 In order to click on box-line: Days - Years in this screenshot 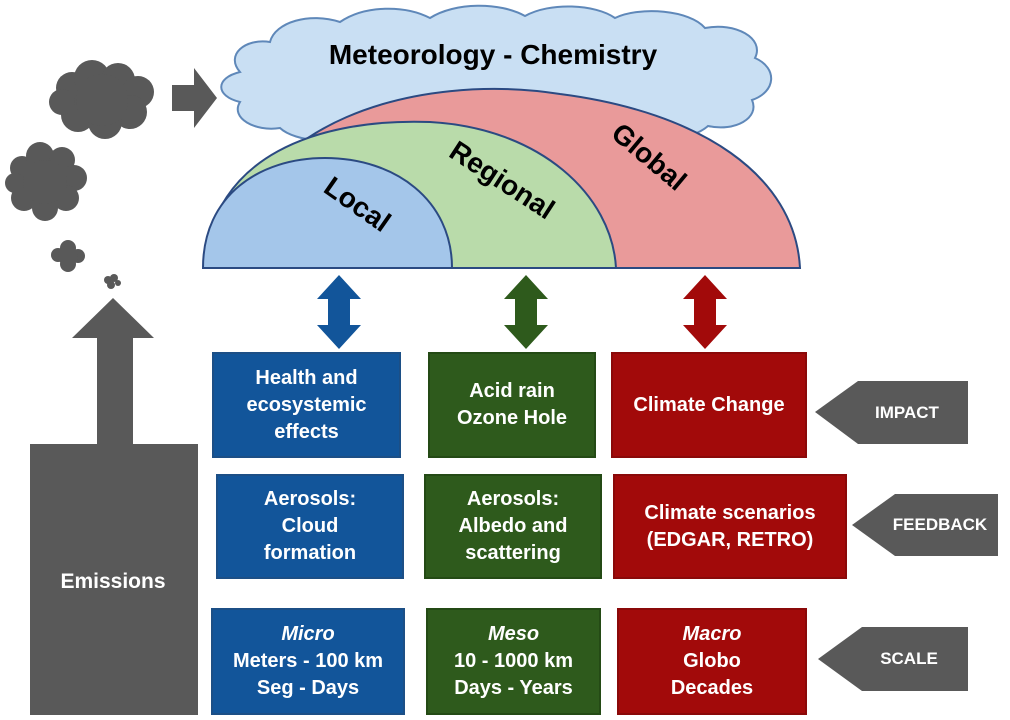, I will do `click(513, 688)`.